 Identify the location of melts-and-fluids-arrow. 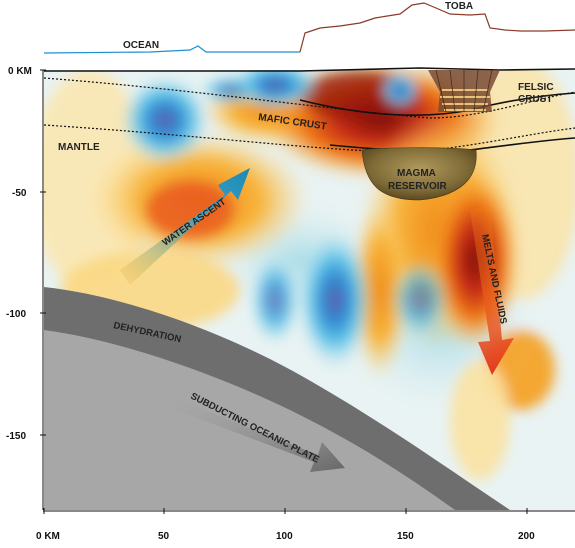
(492, 290).